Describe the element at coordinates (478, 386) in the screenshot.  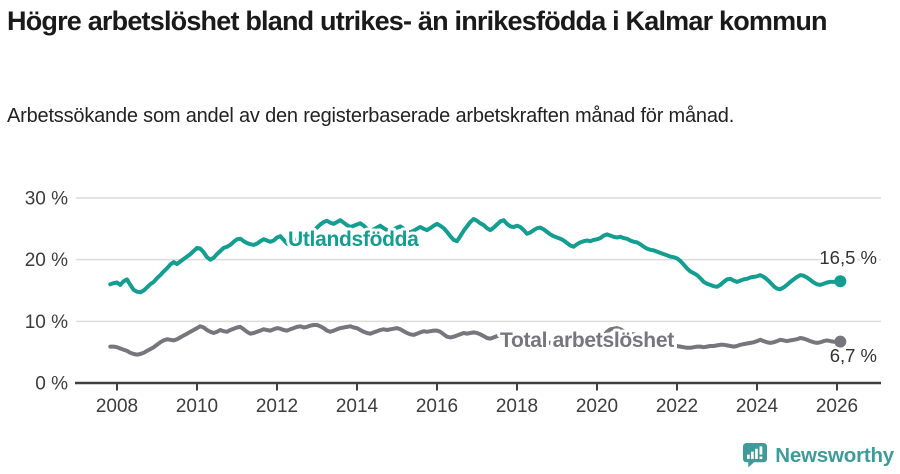
I see `x-axis` at that location.